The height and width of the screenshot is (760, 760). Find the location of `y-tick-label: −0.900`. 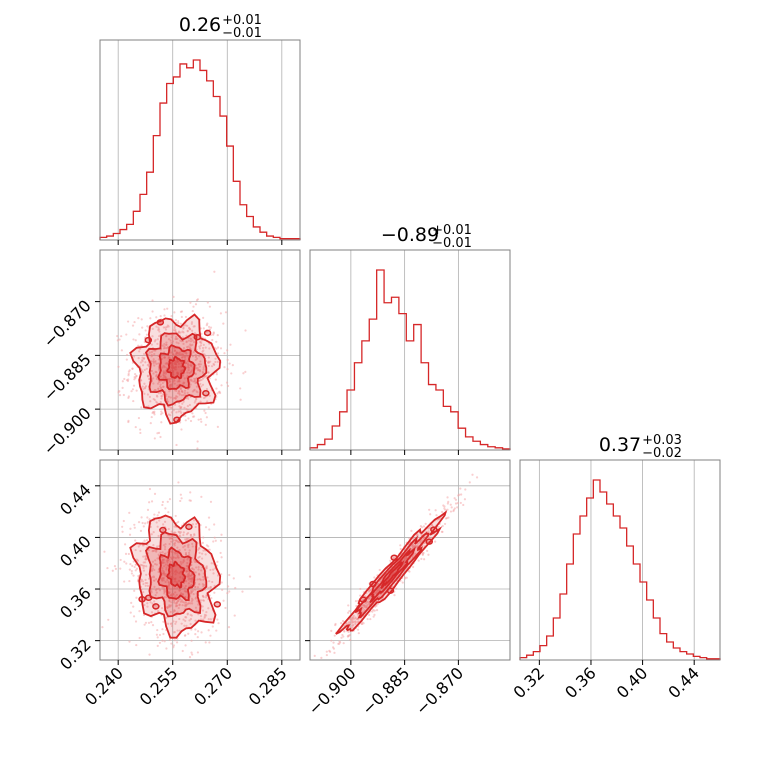

y-tick-label: −0.900 is located at coordinates (67, 431).